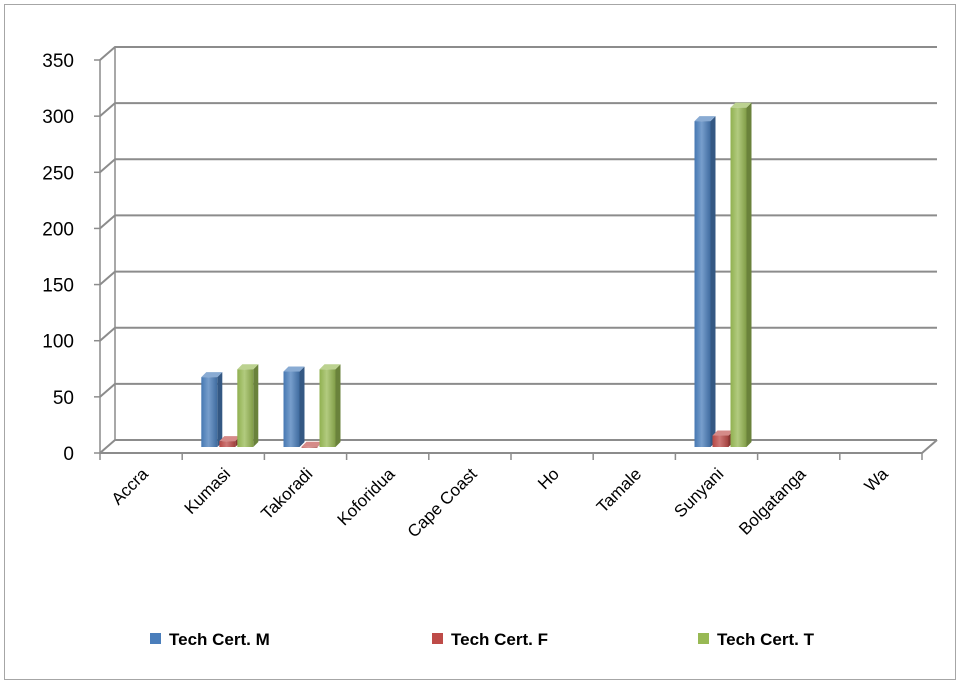 Image resolution: width=962 pixels, height=686 pixels. I want to click on x-tick-label-ho: Ho, so click(548, 478).